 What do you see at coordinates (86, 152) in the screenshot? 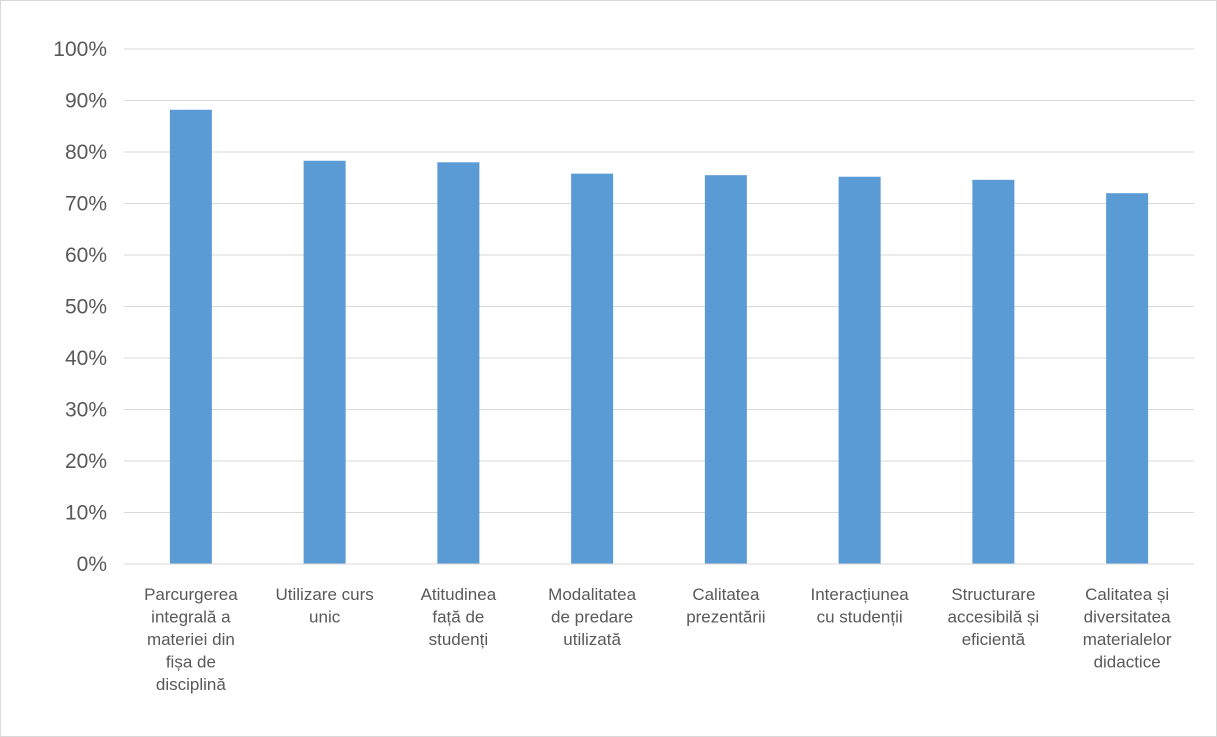
I see `y-tick-label: 80%` at bounding box center [86, 152].